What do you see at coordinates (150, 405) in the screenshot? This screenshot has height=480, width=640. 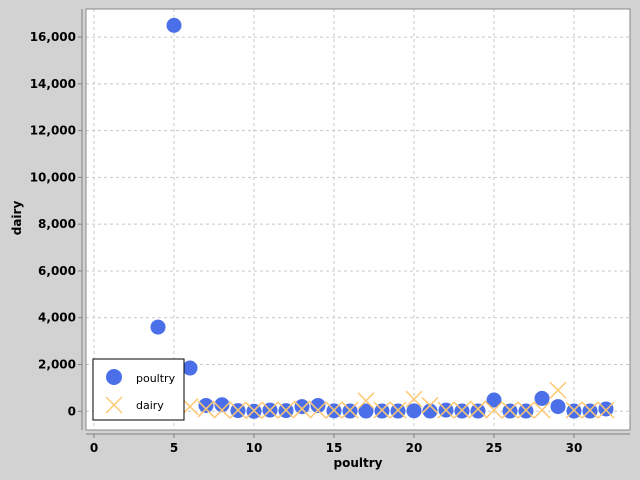 I see `legend-dairy-label: dairy` at bounding box center [150, 405].